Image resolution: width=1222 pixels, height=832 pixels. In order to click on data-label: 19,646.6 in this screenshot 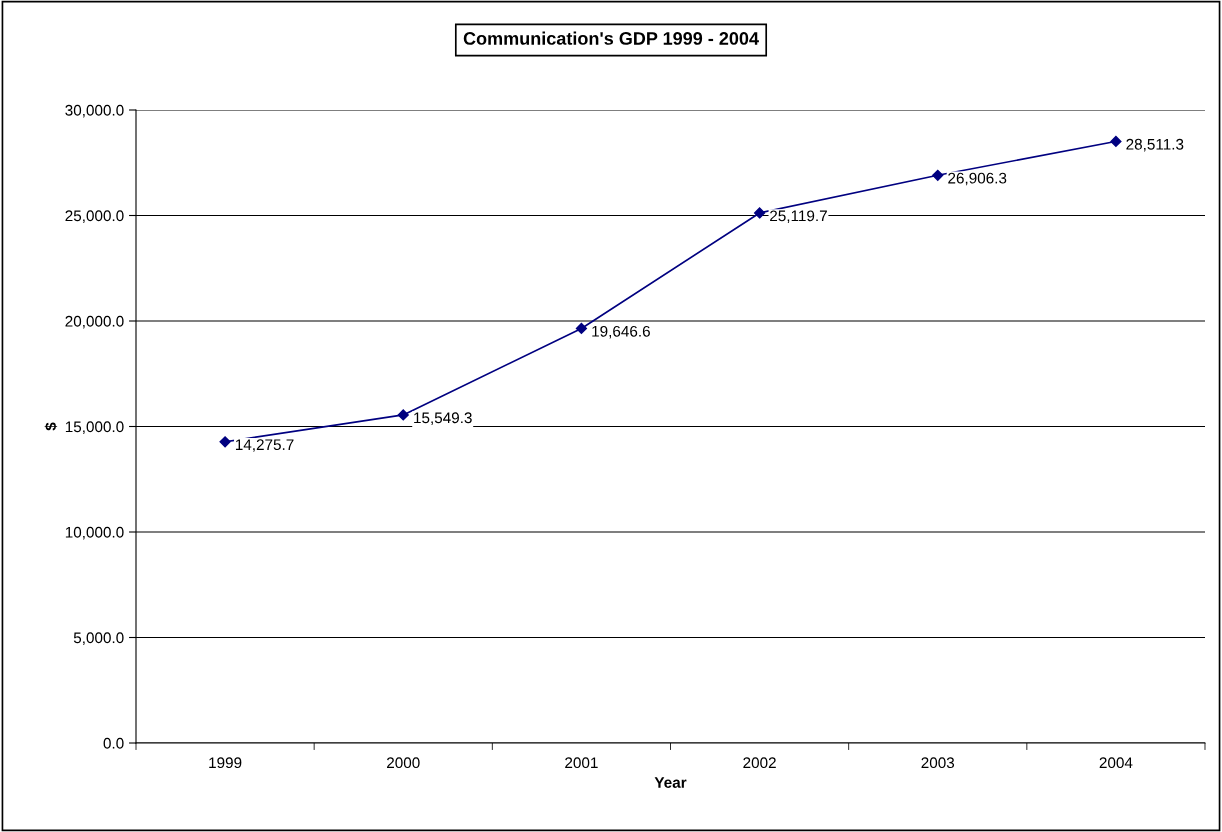, I will do `click(621, 332)`.